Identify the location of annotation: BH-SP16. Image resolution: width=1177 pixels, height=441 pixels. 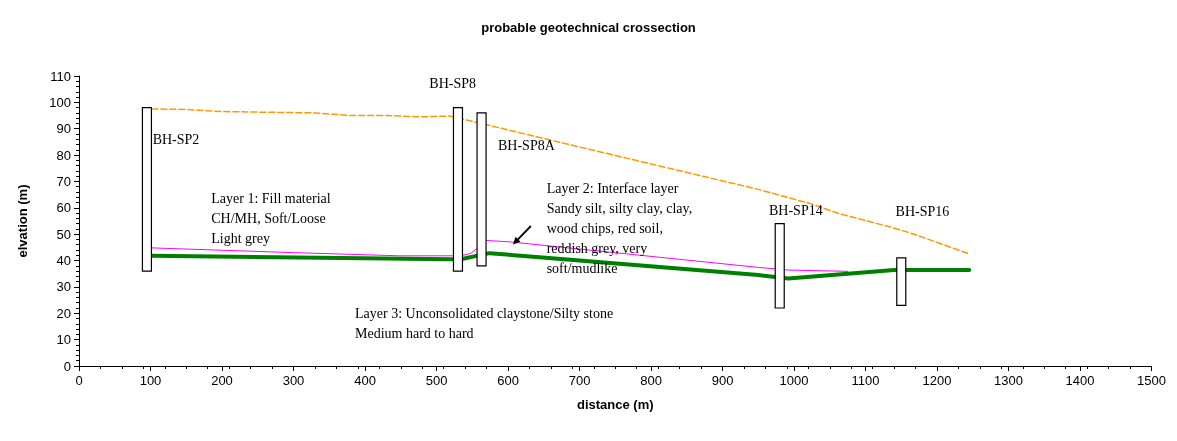
(922, 212).